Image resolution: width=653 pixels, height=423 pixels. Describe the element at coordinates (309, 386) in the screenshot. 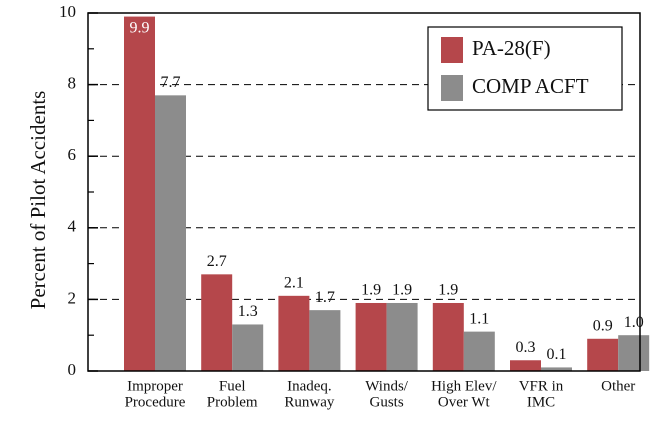

I see `x-tick-label: Inadeq.` at that location.